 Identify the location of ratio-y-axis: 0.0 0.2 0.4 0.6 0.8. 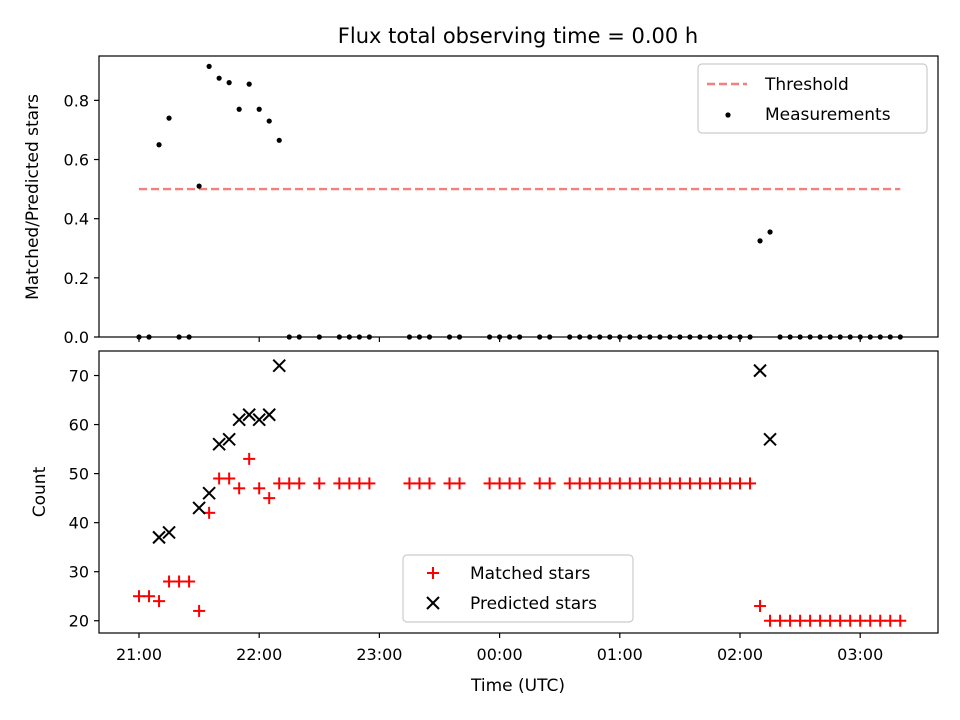
(81, 219).